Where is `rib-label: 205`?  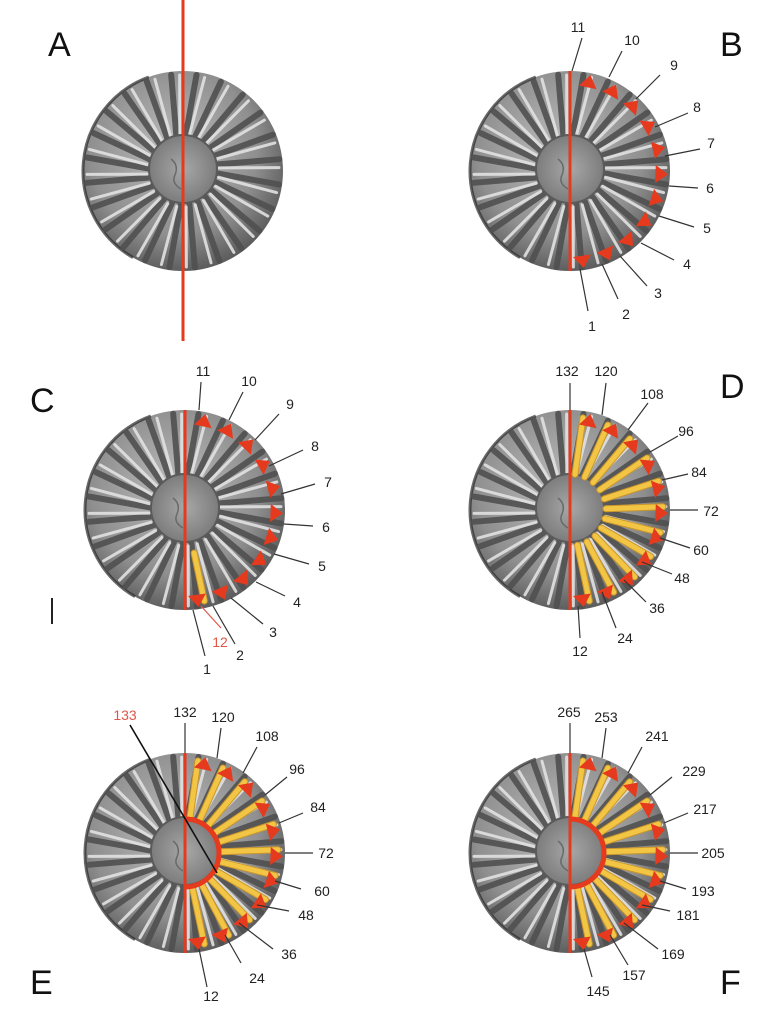
rib-label: 205 is located at coordinates (713, 853).